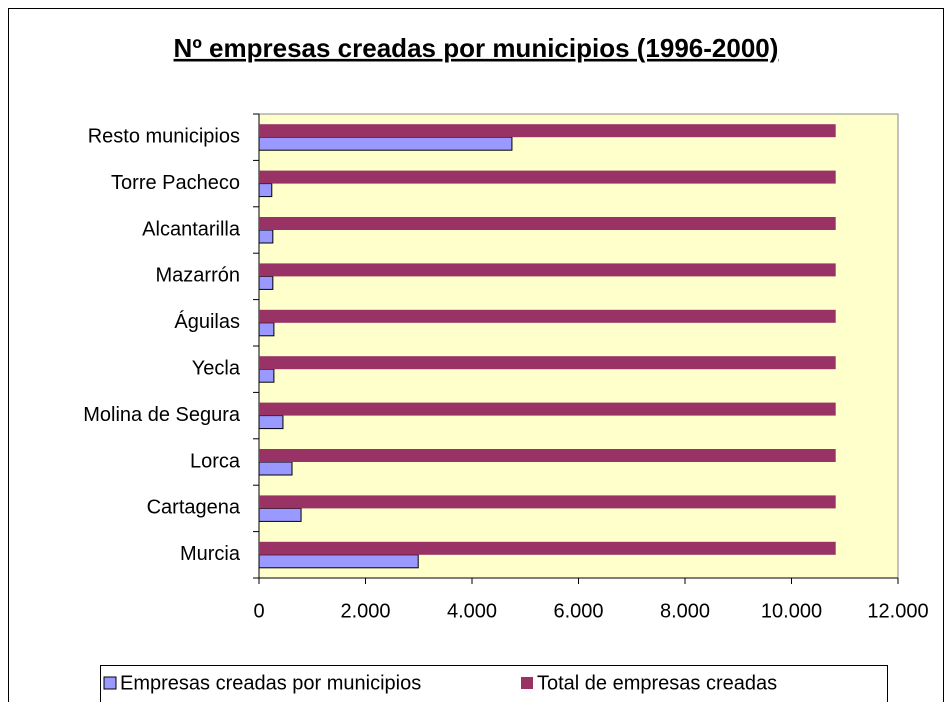 Image resolution: width=952 pixels, height=702 pixels. Describe the element at coordinates (472, 611) in the screenshot. I see `x-tick-label: 4.000` at that location.